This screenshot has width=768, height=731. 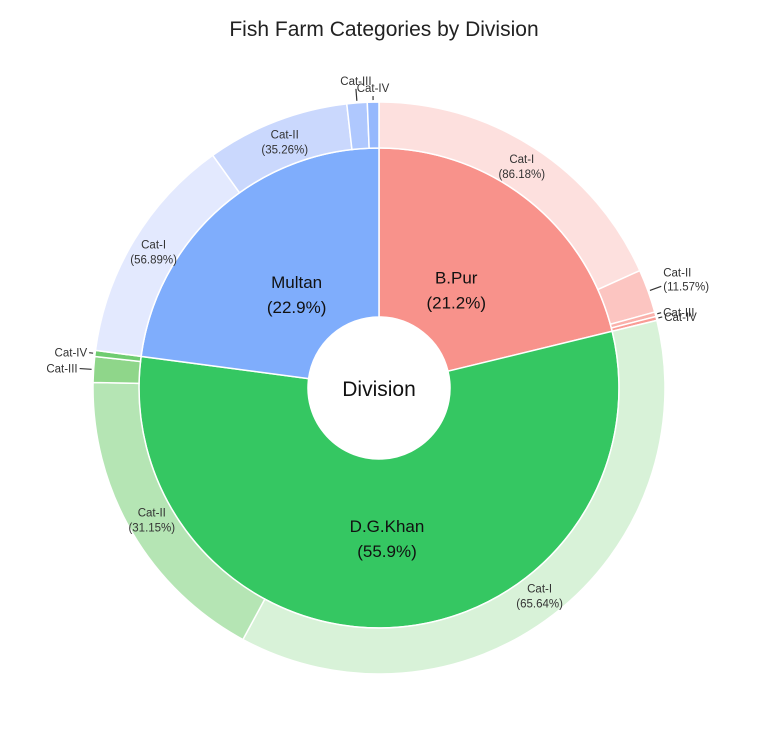 What do you see at coordinates (297, 307) in the screenshot?
I see `inner-percent-multan: (22.9%)` at bounding box center [297, 307].